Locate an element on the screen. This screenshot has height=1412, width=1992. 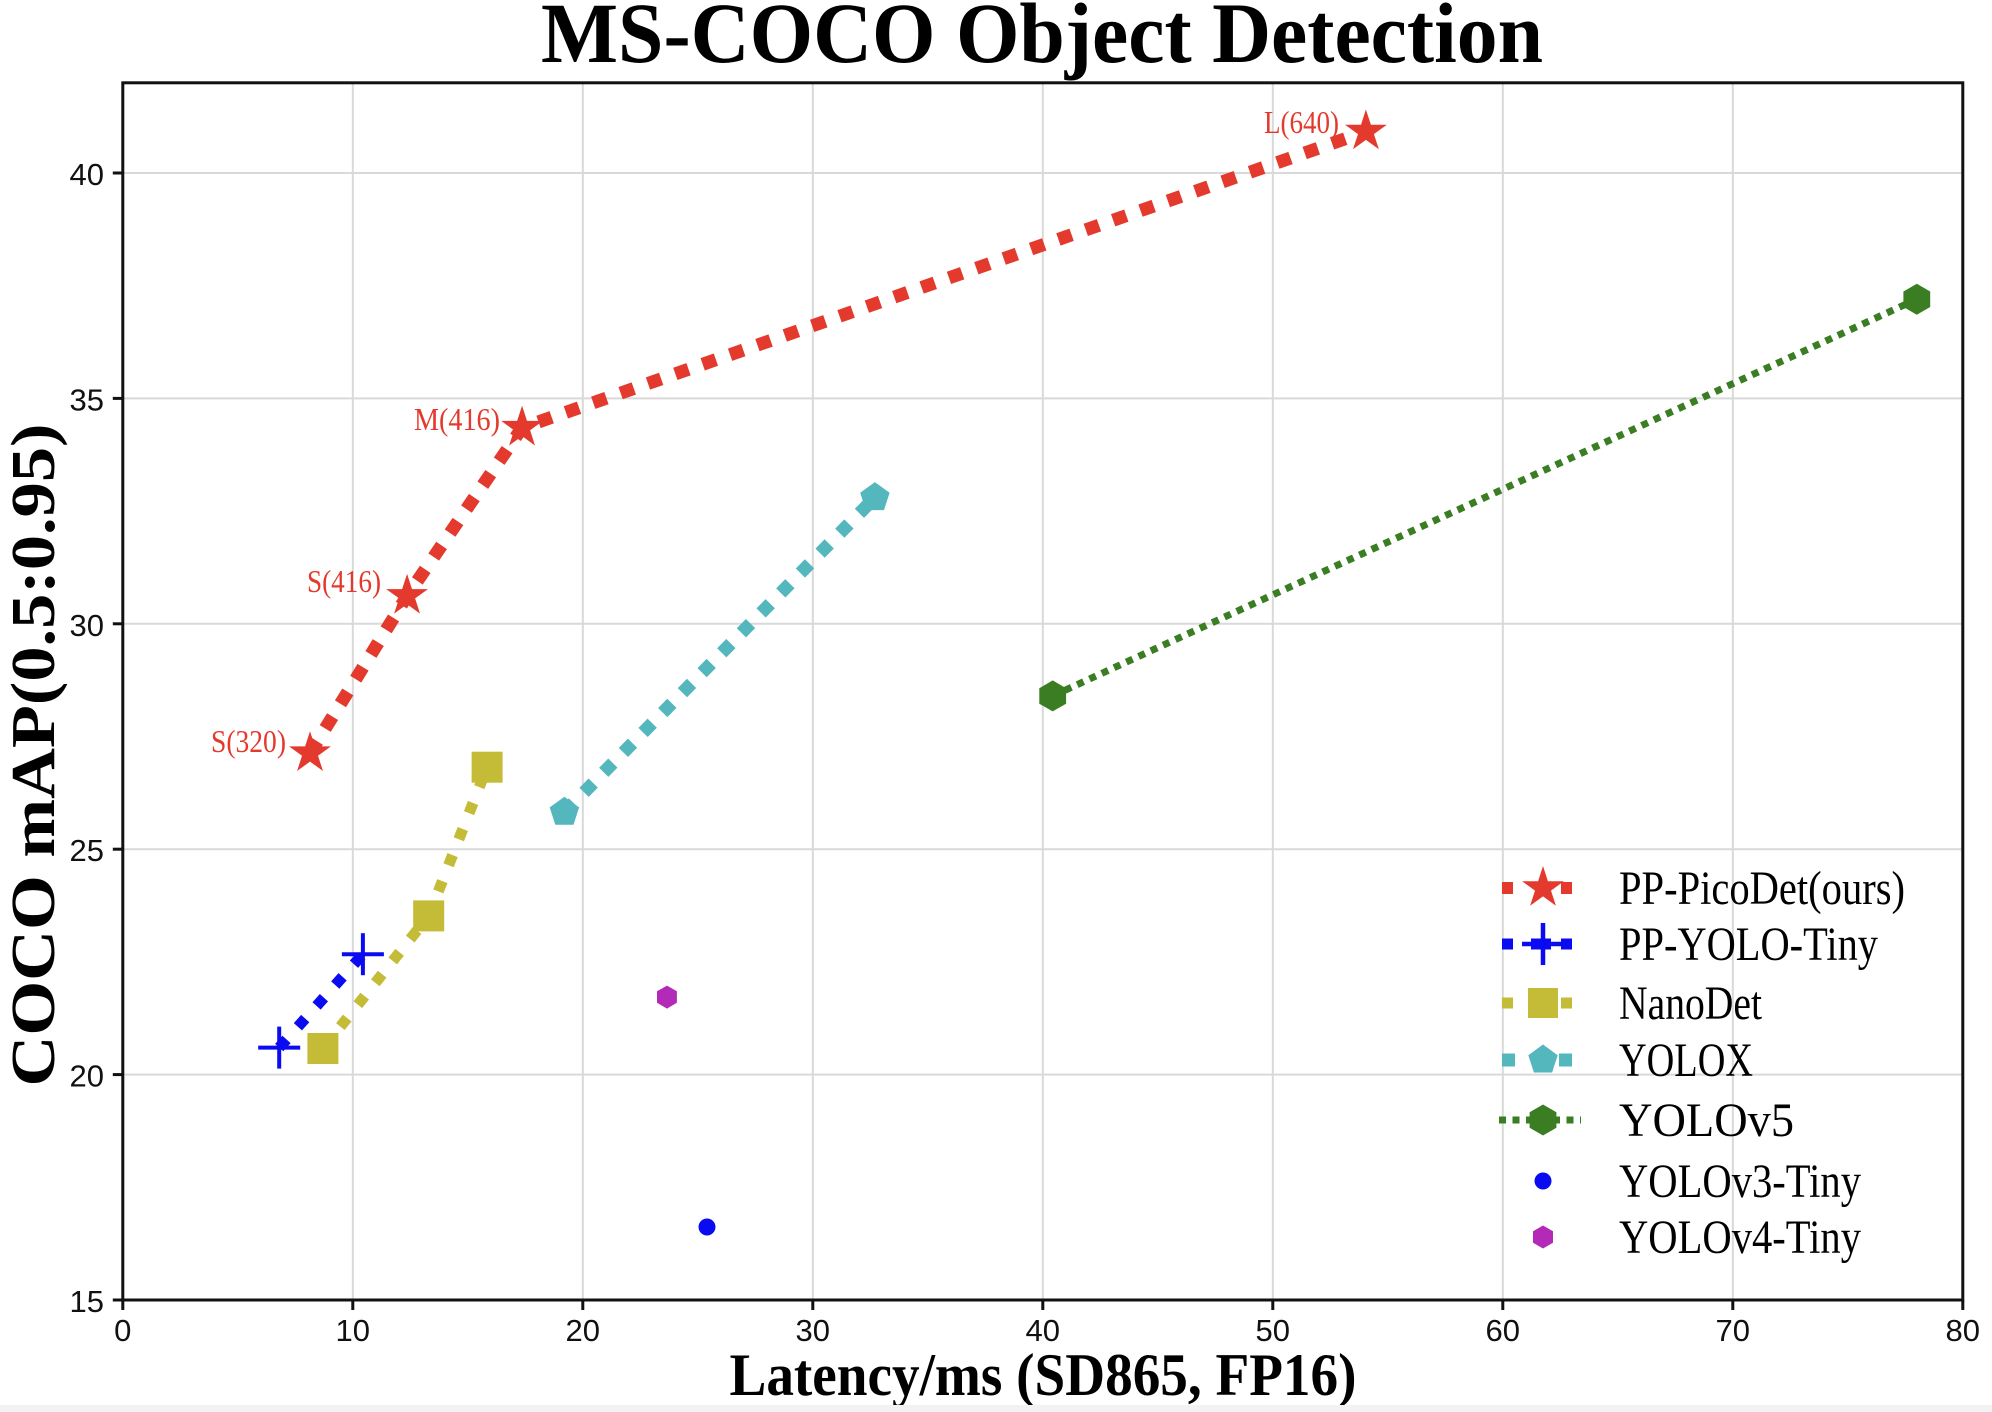
svg-text: YOLOv3-Tiny is located at coordinates (1740, 1181).